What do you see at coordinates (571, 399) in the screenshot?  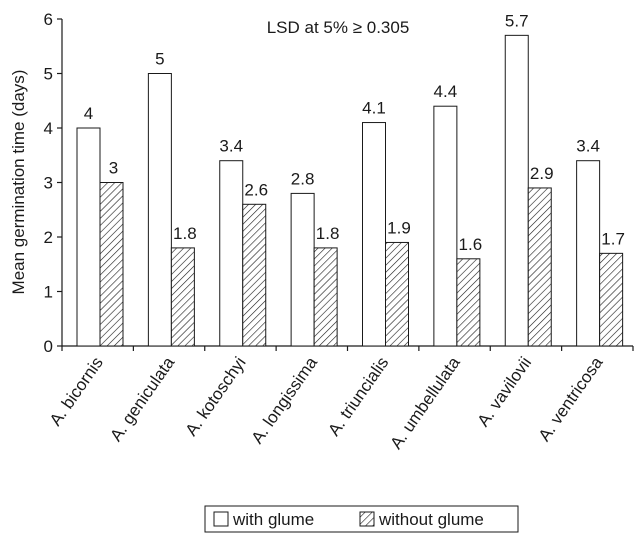 I see `x-category-label: A. ventricosa` at bounding box center [571, 399].